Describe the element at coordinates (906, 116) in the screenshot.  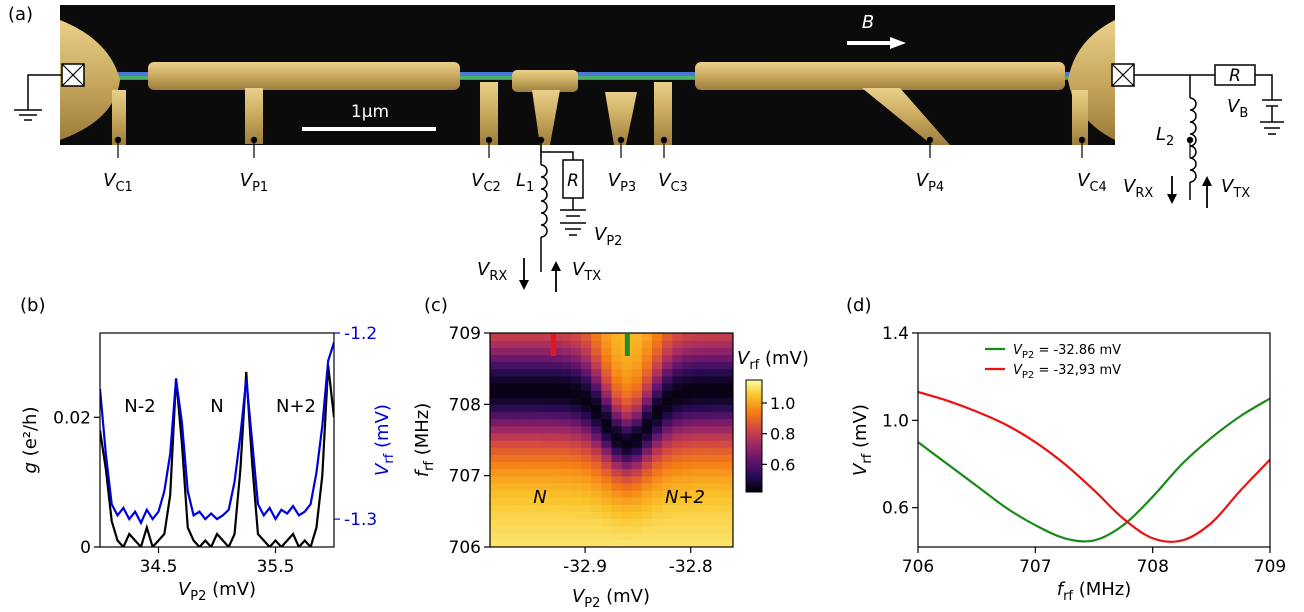
I see `gate-p4-lead` at that location.